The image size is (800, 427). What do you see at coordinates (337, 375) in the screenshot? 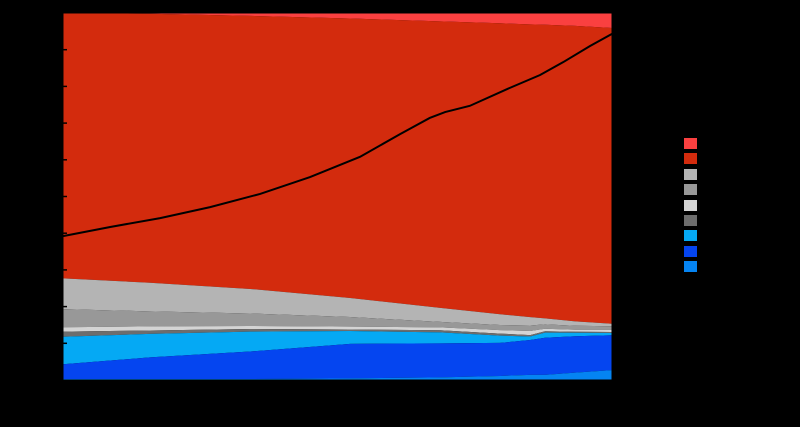
I see `area-azure` at bounding box center [337, 375].